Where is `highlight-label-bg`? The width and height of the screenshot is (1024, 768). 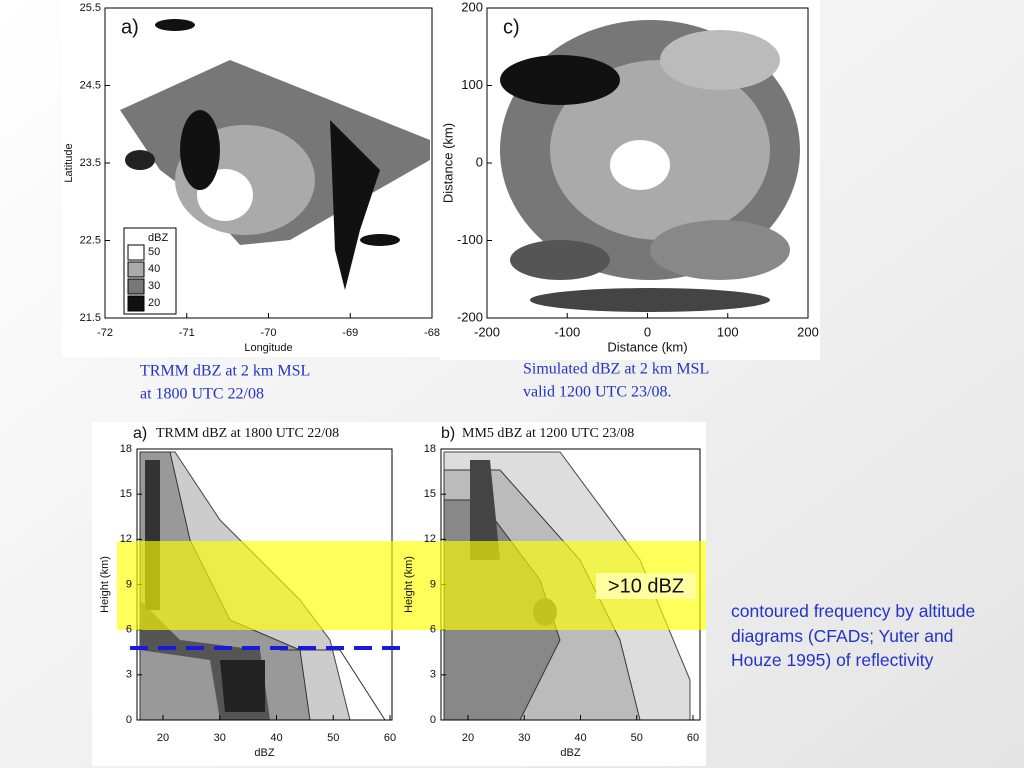
highlight-label-bg is located at coordinates (646, 586).